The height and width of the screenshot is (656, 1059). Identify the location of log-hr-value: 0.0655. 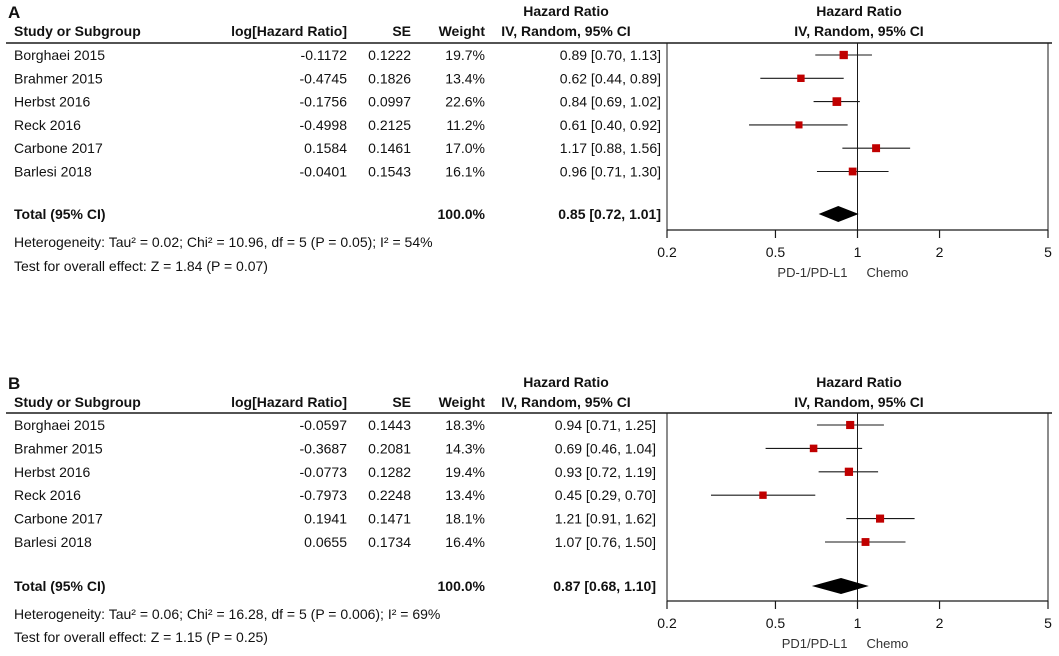
(325, 542).